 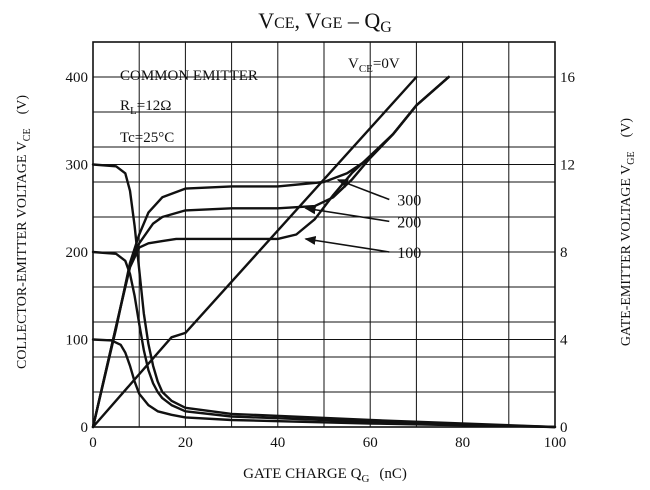 I want to click on x-axis-label: GATE CHARGE QG (nC), so click(x=325, y=475).